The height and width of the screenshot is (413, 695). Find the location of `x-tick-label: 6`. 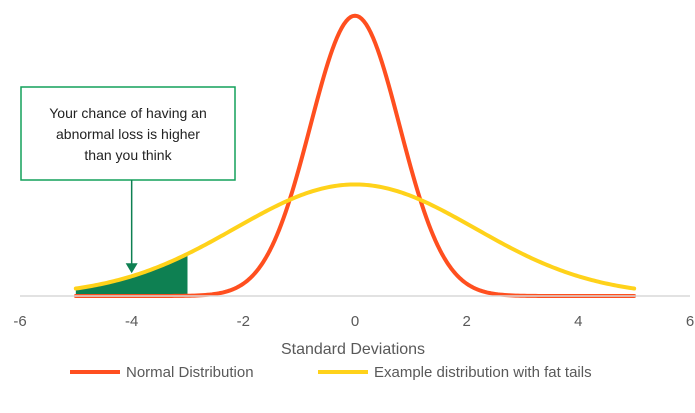

x-tick-label: 6 is located at coordinates (690, 321).